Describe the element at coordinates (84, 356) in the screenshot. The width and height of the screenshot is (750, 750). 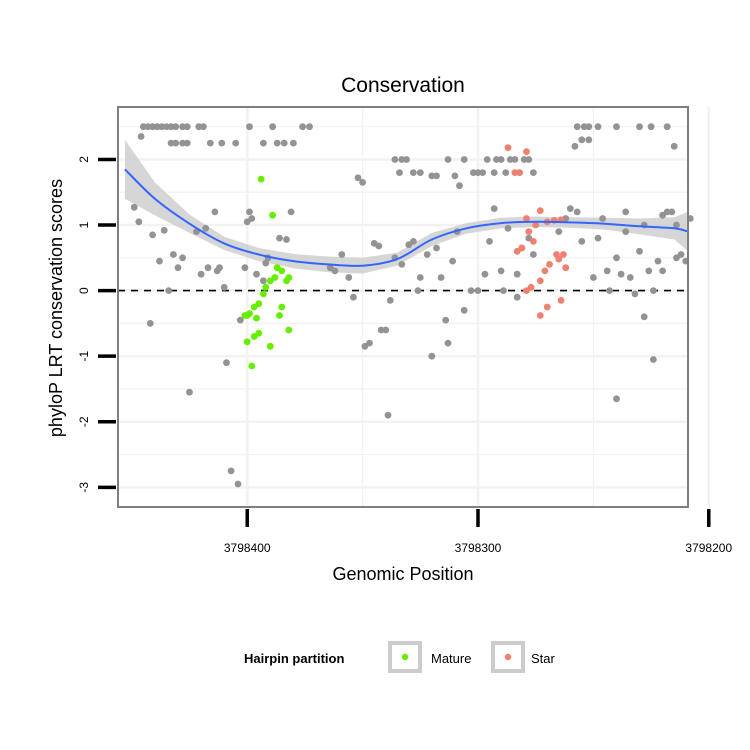
I see `y-tick-label: -1` at that location.